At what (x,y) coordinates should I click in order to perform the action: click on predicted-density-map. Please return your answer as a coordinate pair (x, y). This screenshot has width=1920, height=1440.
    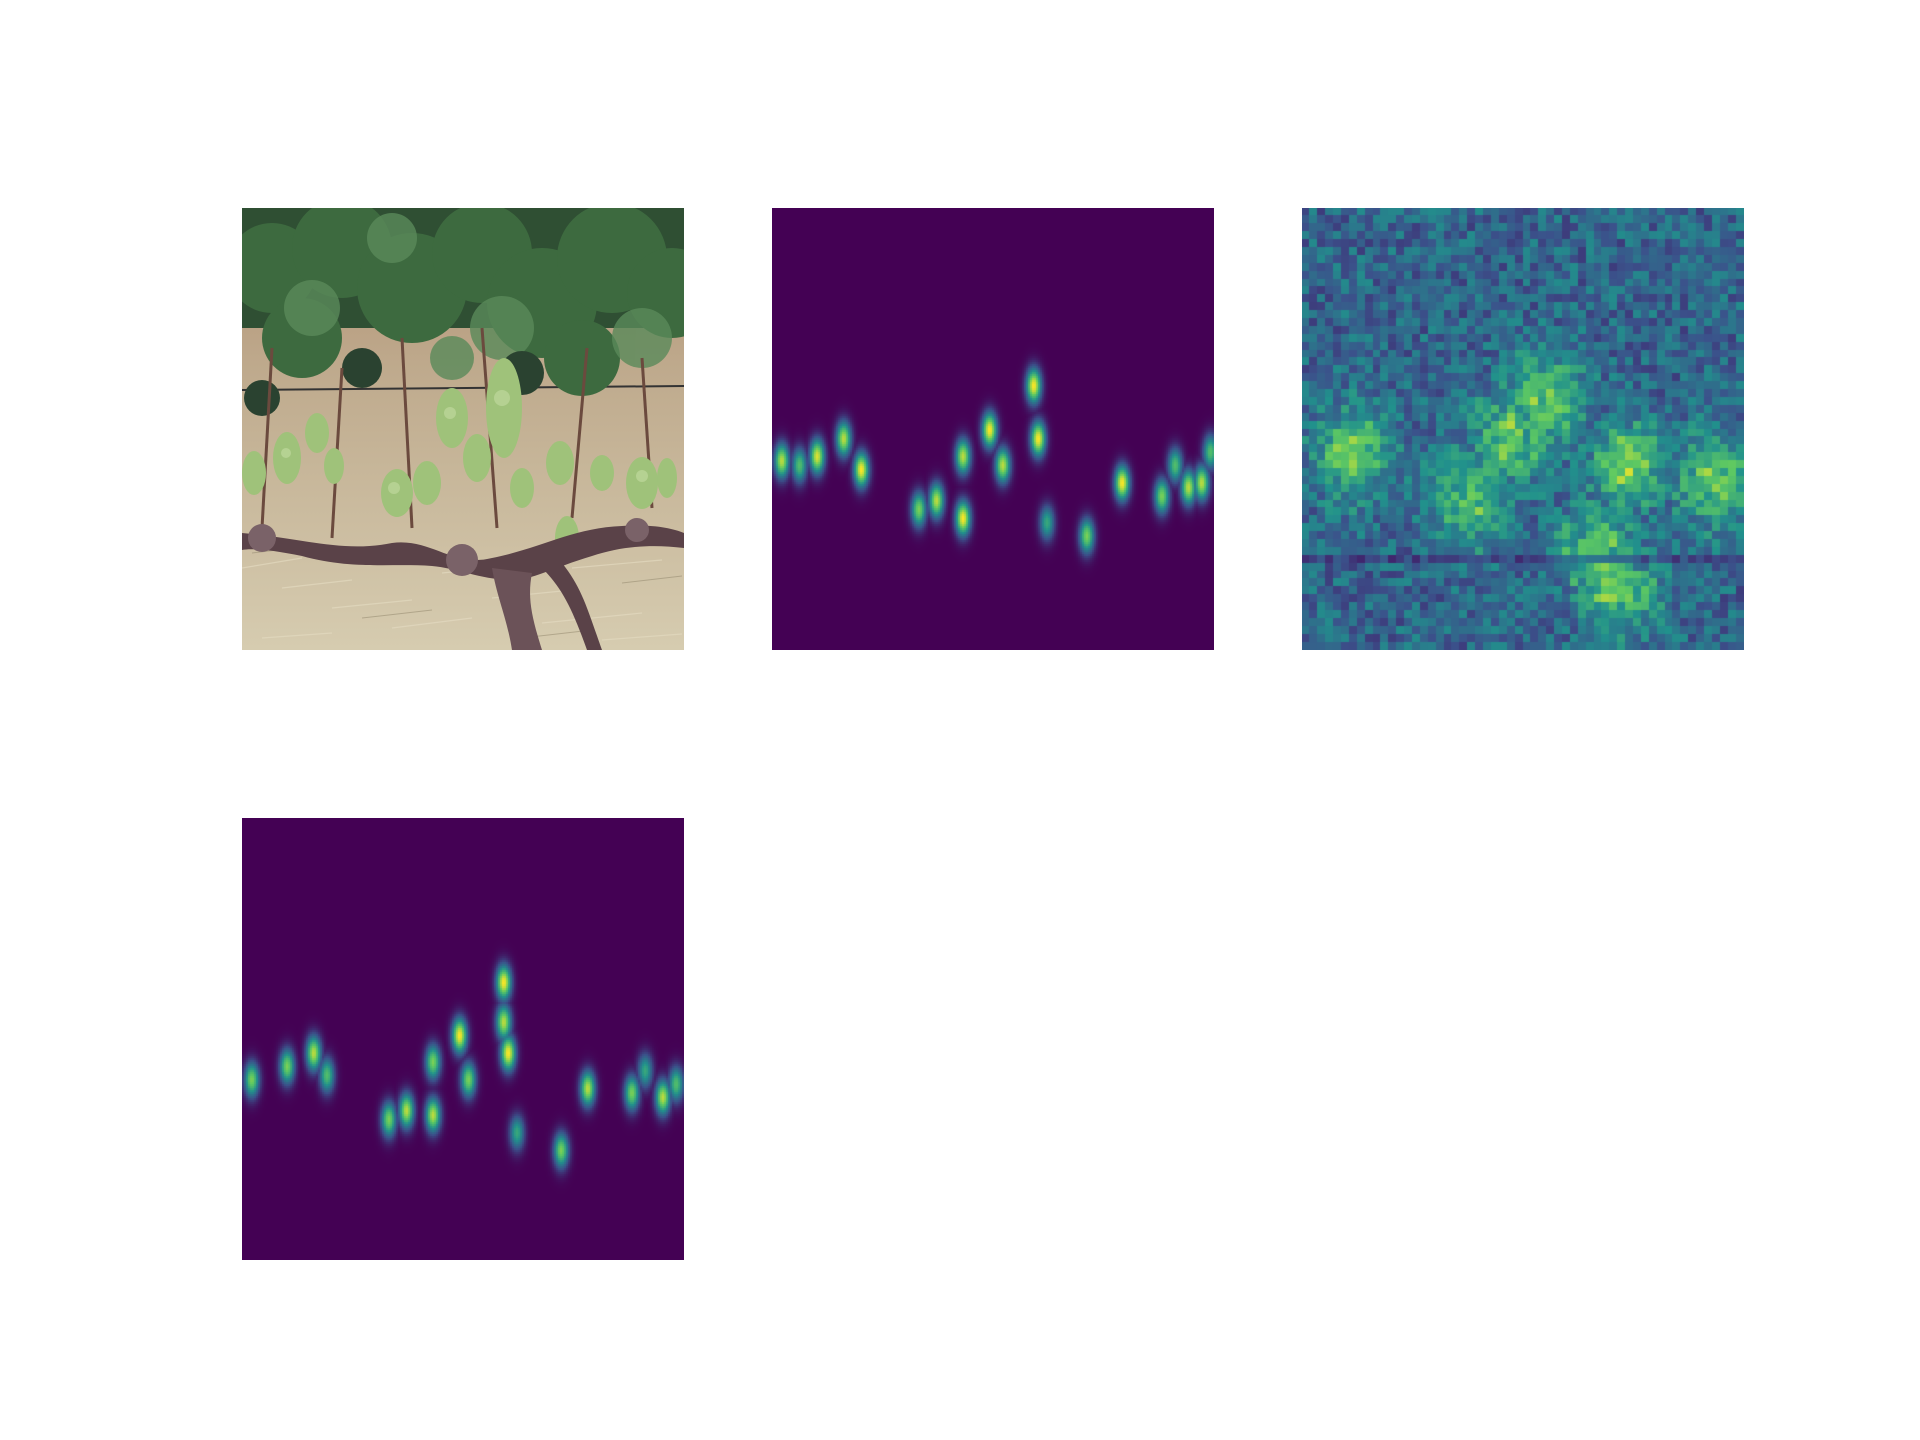
    Looking at the image, I should click on (463, 1039).